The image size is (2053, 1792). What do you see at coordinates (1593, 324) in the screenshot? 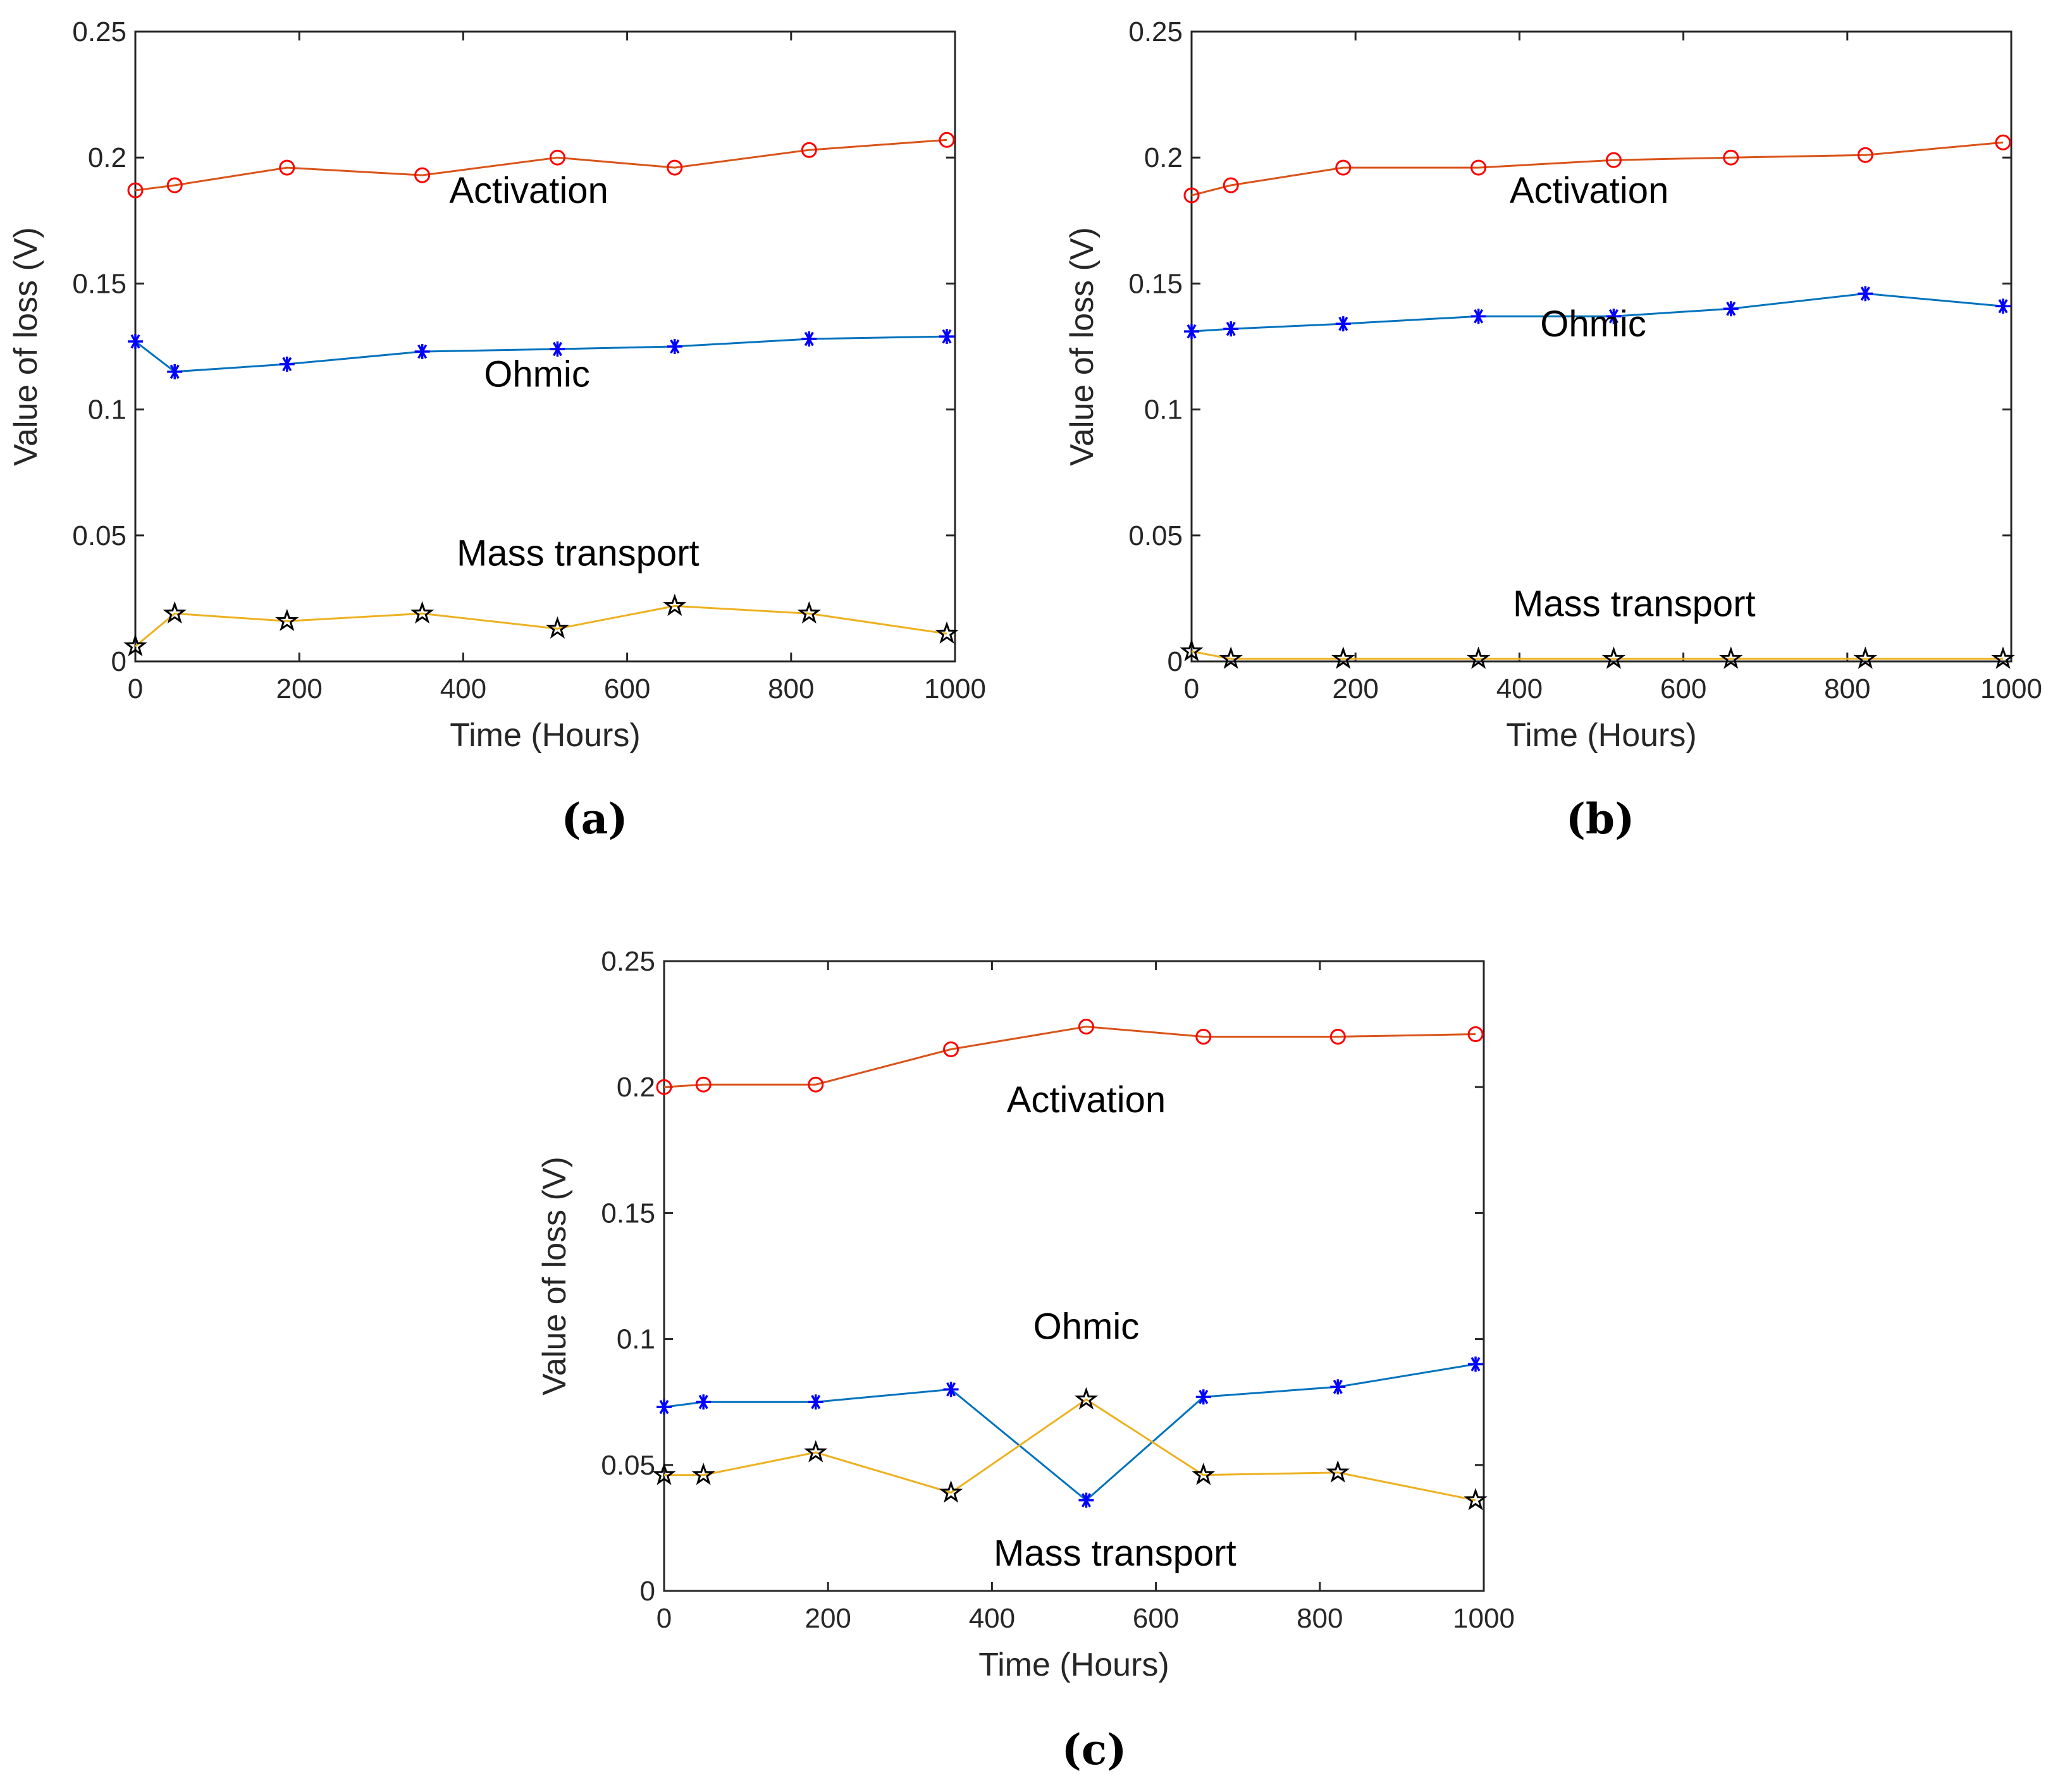
I see `annotation-label: Ohmic` at bounding box center [1593, 324].